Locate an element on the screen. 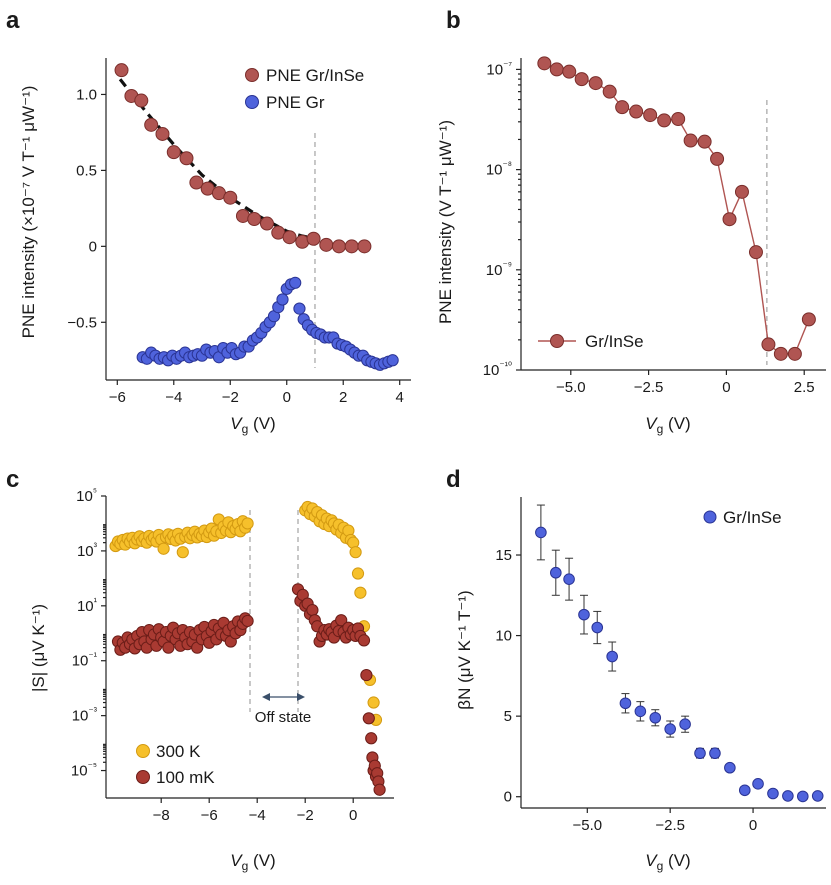  legend-label-pne-gr-inse: PNE Gr/InSe is located at coordinates (315, 75).